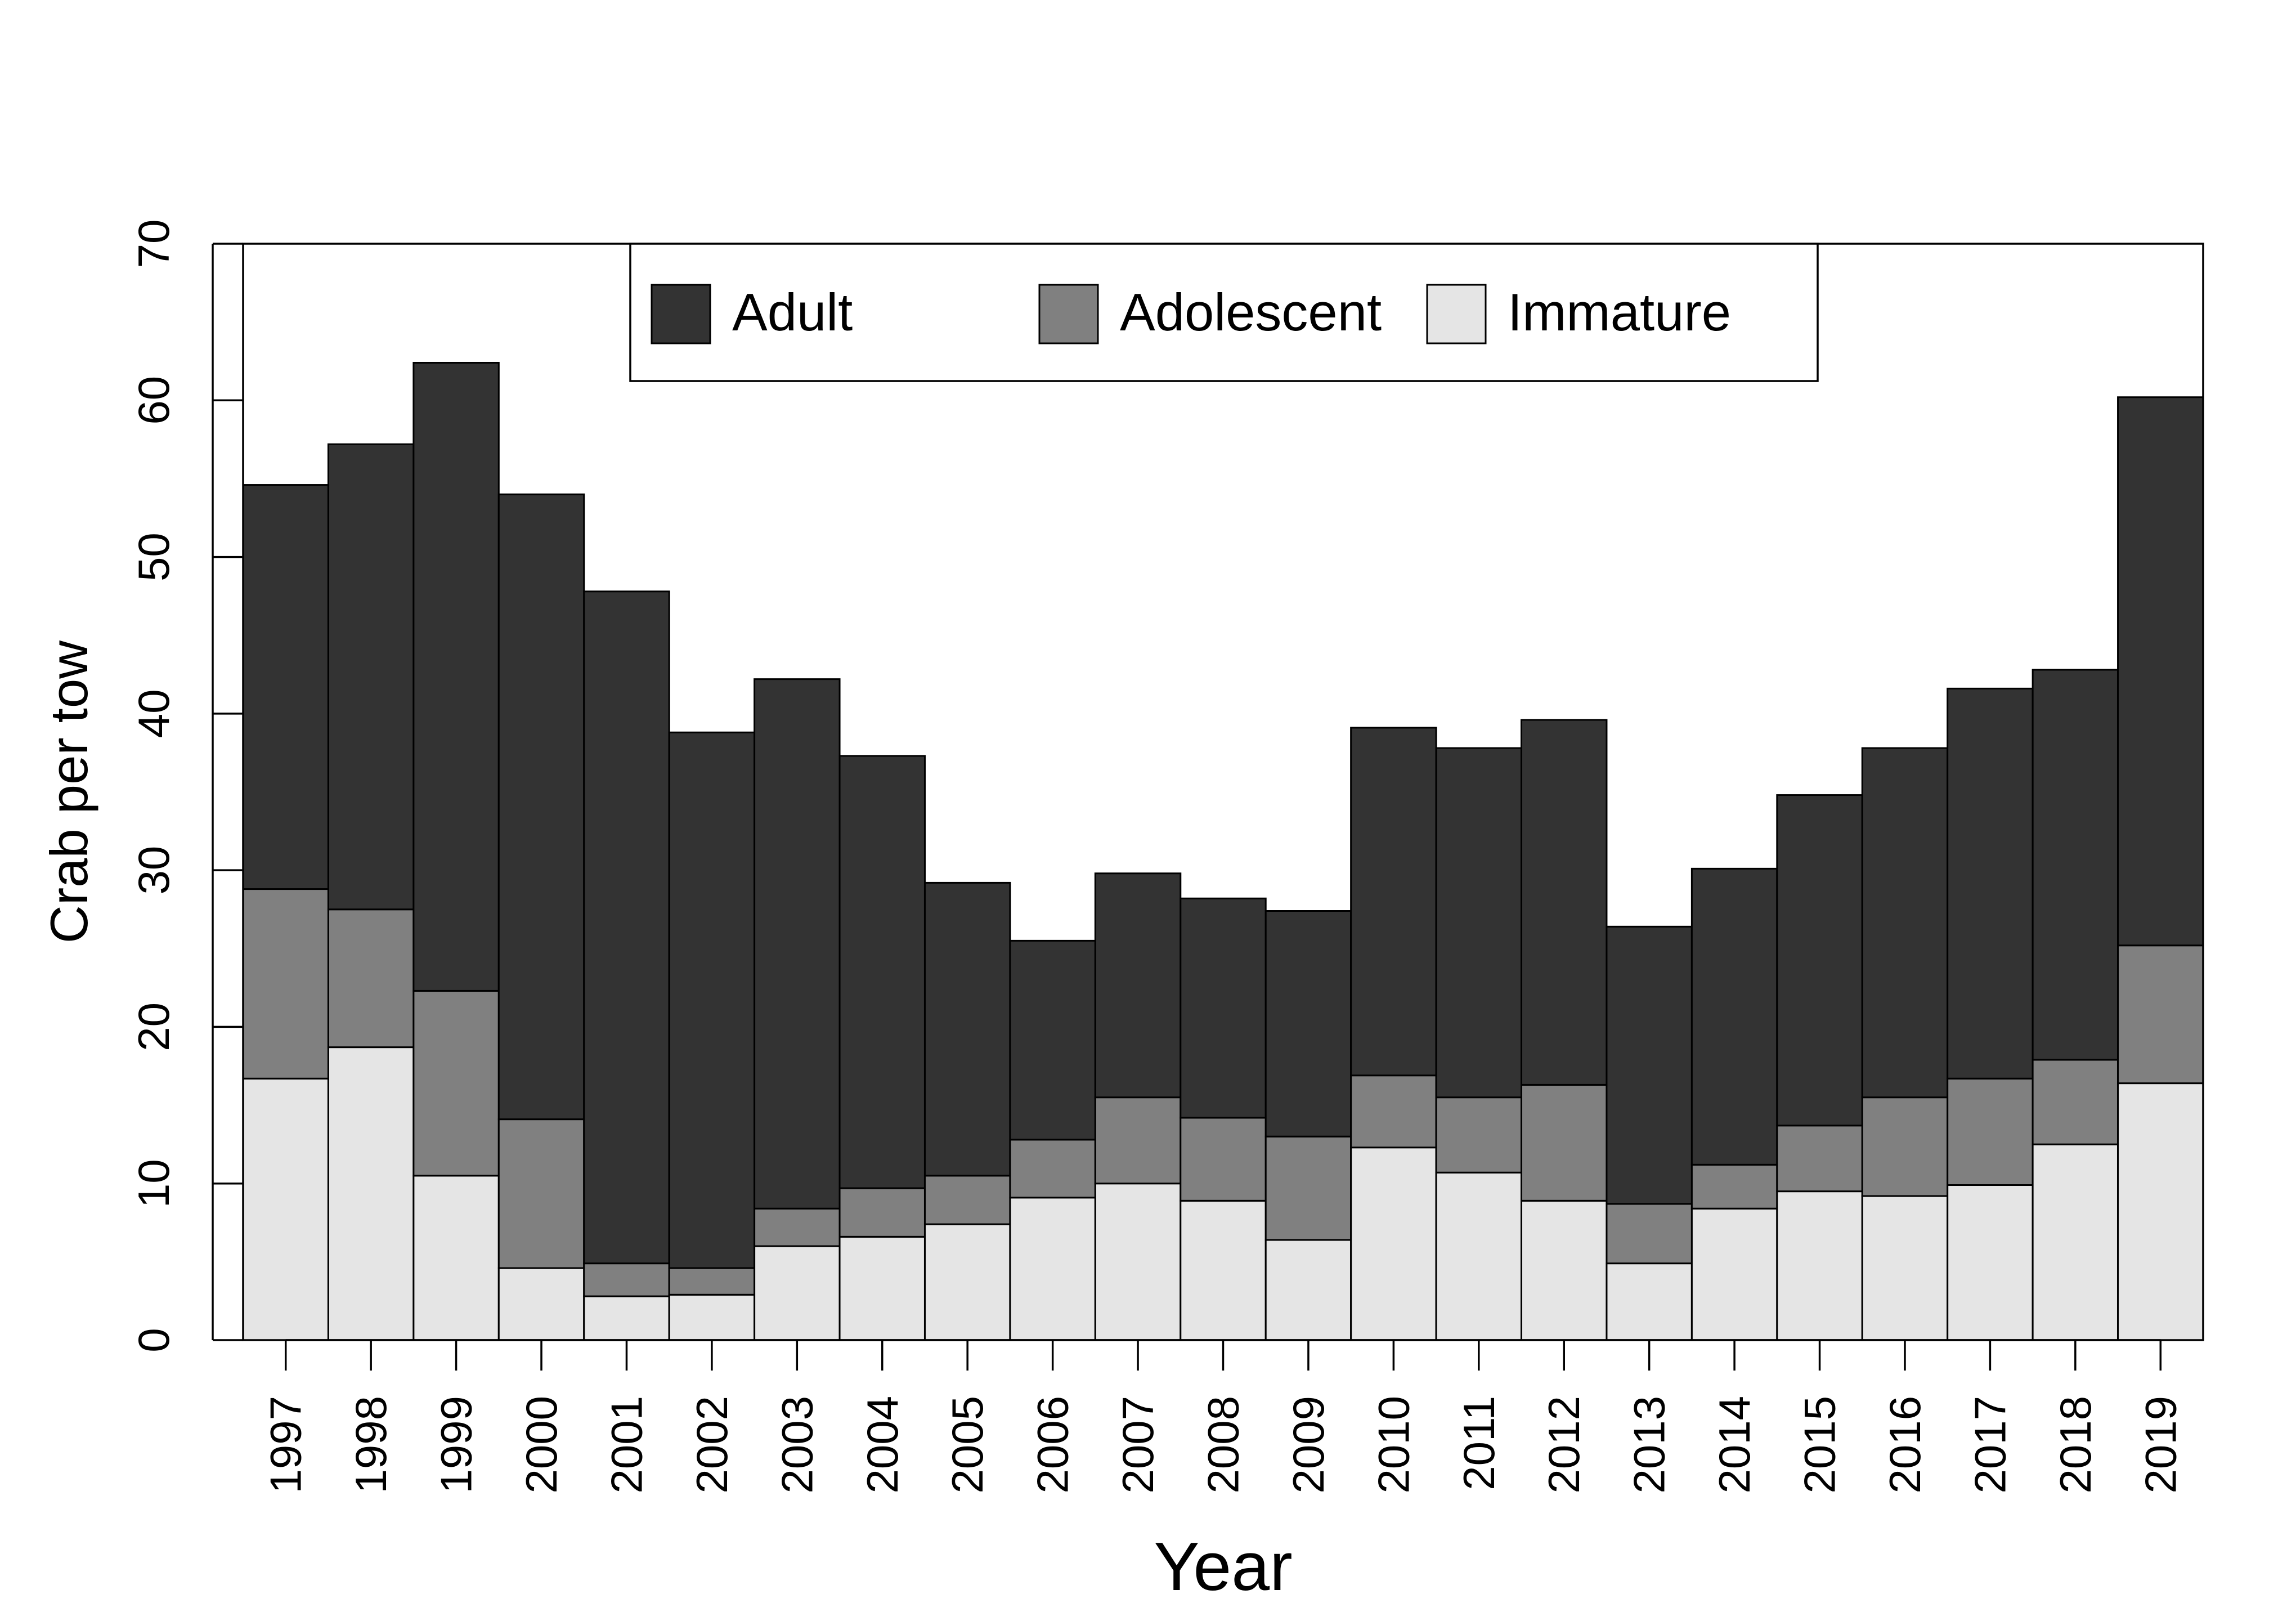  Describe the element at coordinates (285, 984) in the screenshot. I see `bar-segment-adolescent-1997` at that location.